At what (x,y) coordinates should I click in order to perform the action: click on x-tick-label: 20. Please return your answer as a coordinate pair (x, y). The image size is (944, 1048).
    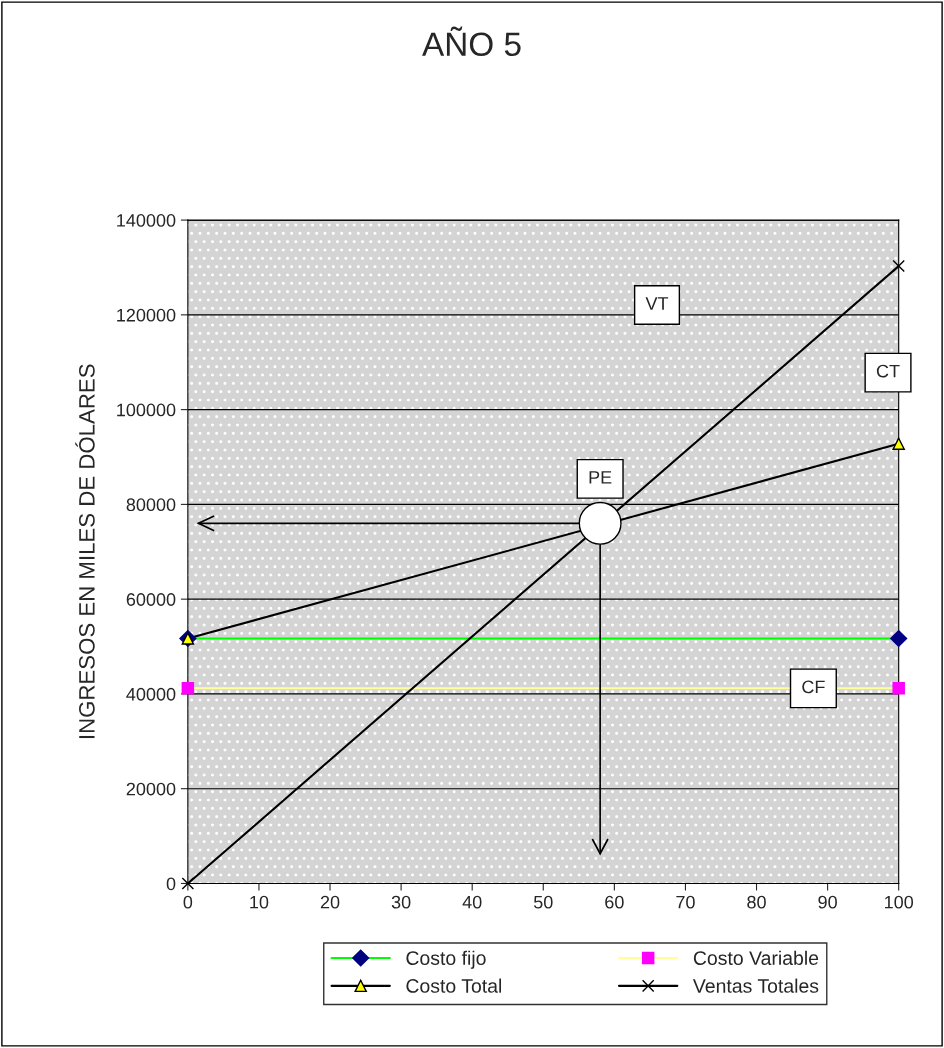
    Looking at the image, I should click on (330, 902).